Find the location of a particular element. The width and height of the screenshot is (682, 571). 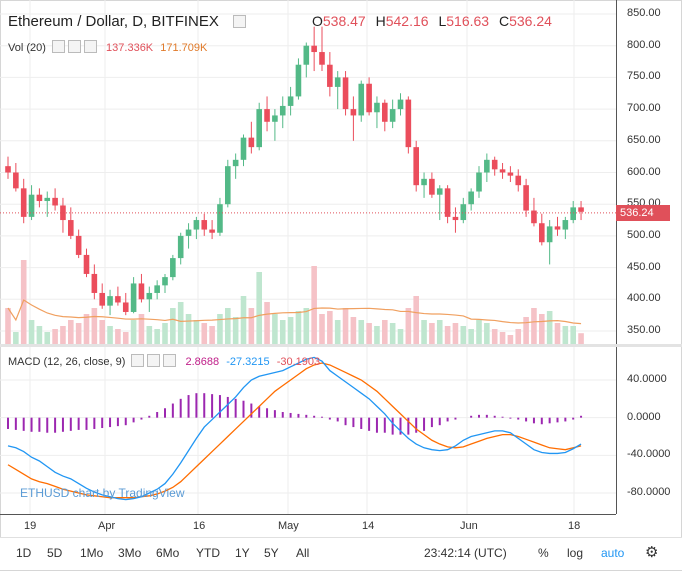

range-5y: 5Y is located at coordinates (271, 553).